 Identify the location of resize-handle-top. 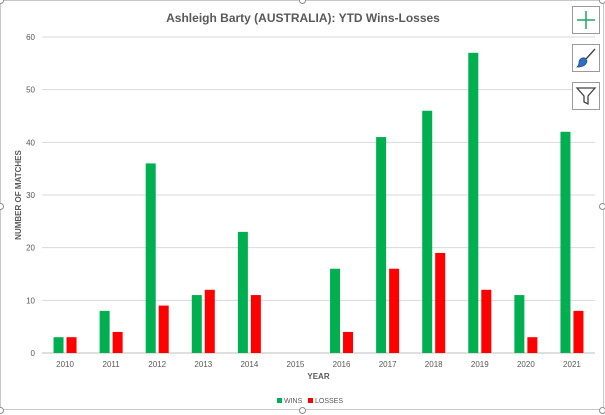
(302, 2).